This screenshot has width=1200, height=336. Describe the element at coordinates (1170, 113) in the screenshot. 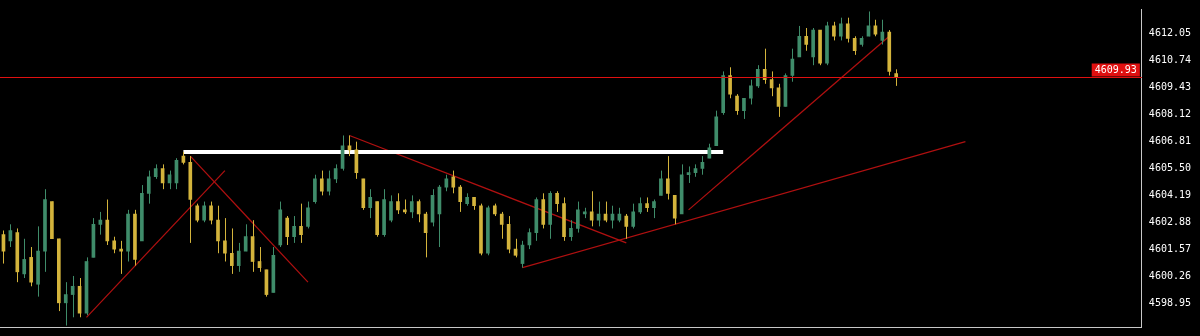

I see `y-tick-label: 4608.12` at that location.